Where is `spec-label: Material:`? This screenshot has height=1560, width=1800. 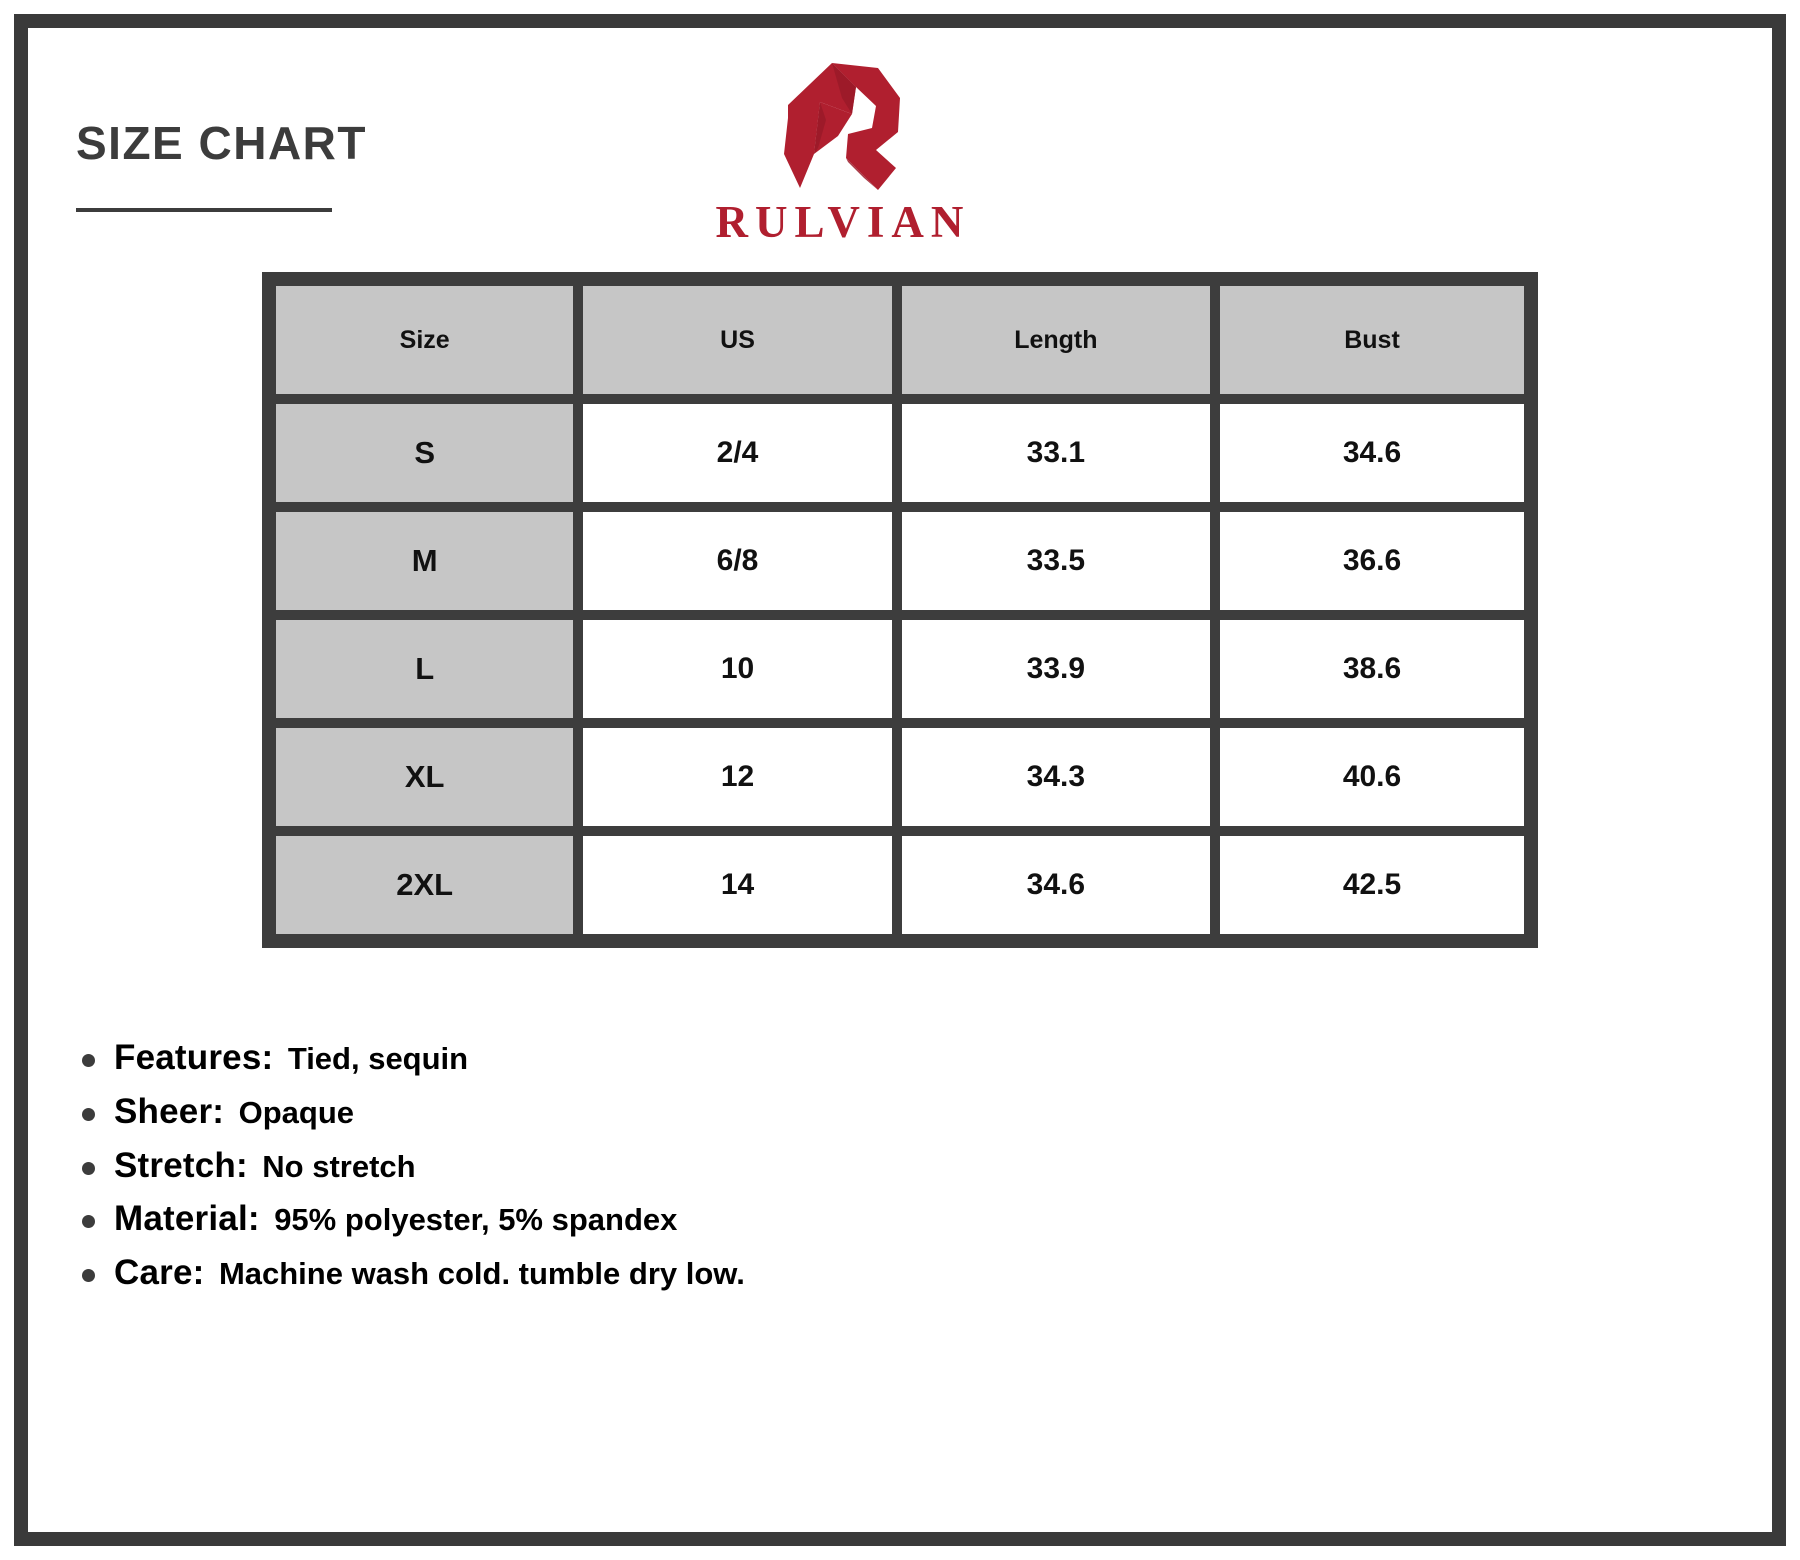
spec-label: Material: is located at coordinates (187, 1219).